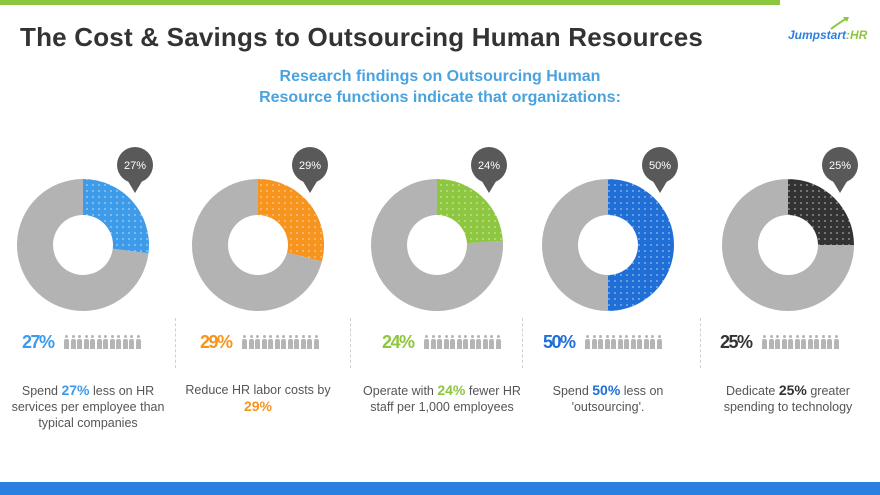 This screenshot has height=495, width=880. I want to click on callout-label-1: 27%, so click(135, 166).